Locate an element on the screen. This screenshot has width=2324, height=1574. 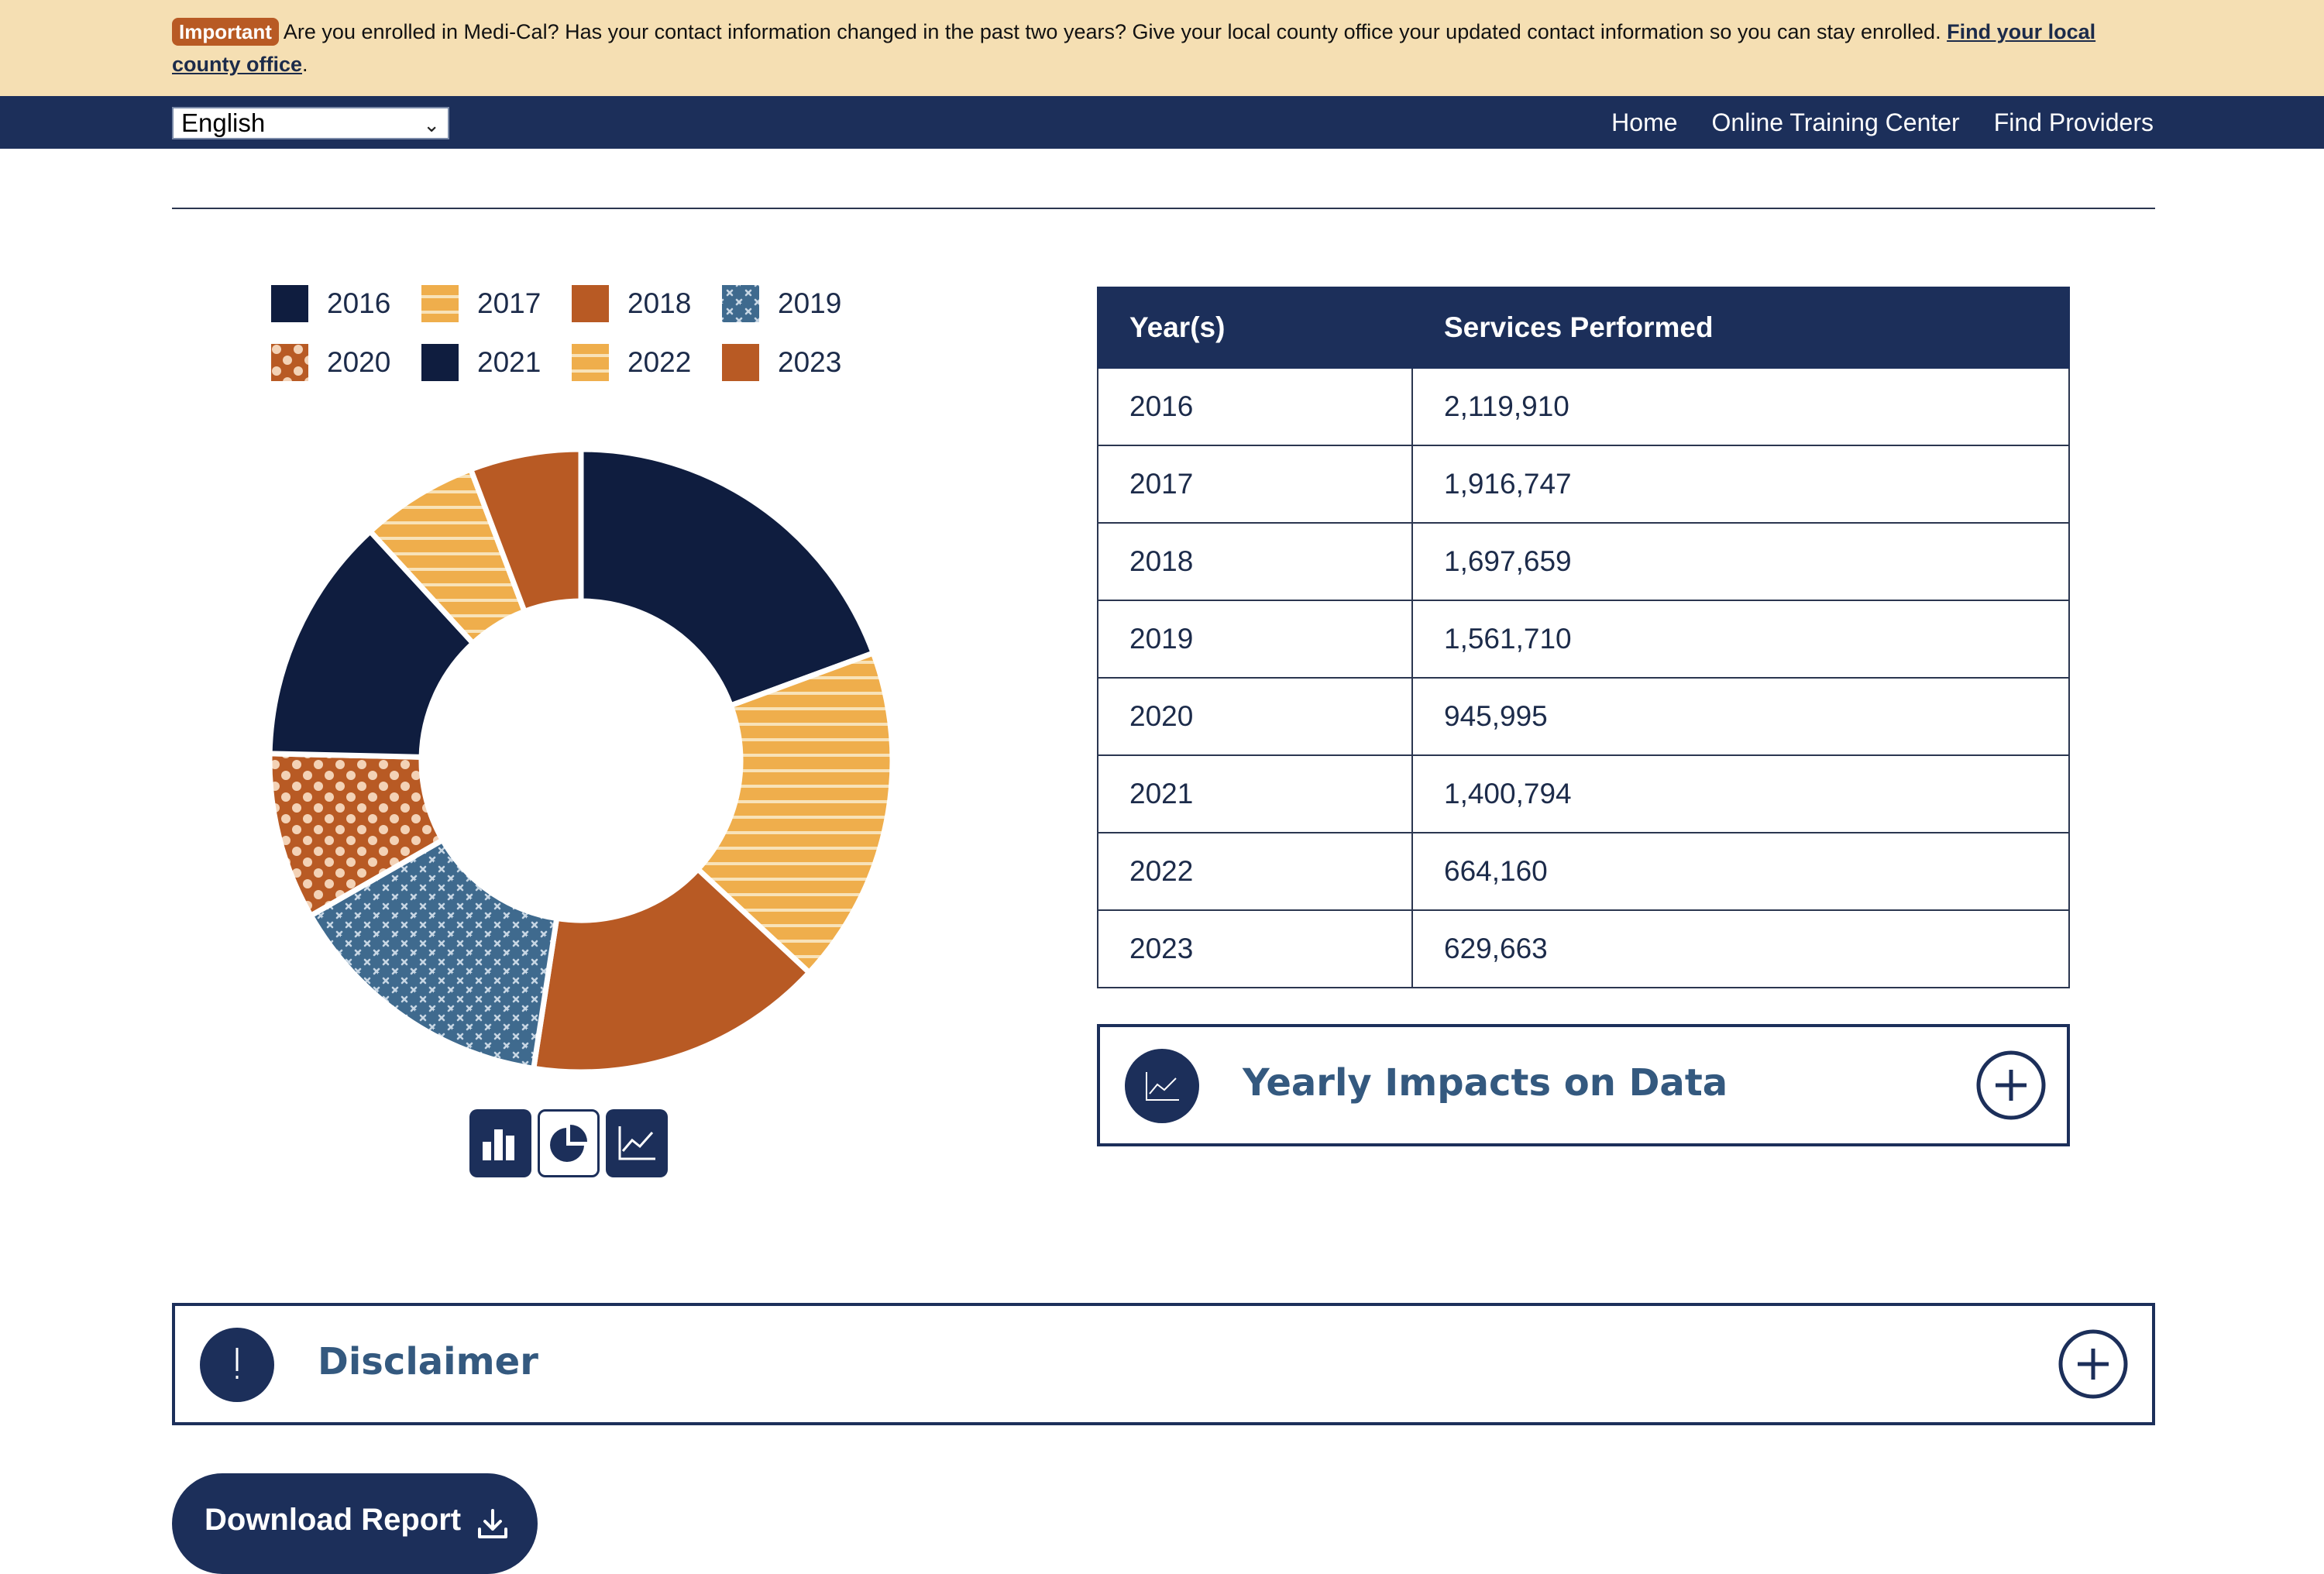
legend-label: 2019 is located at coordinates (810, 303).